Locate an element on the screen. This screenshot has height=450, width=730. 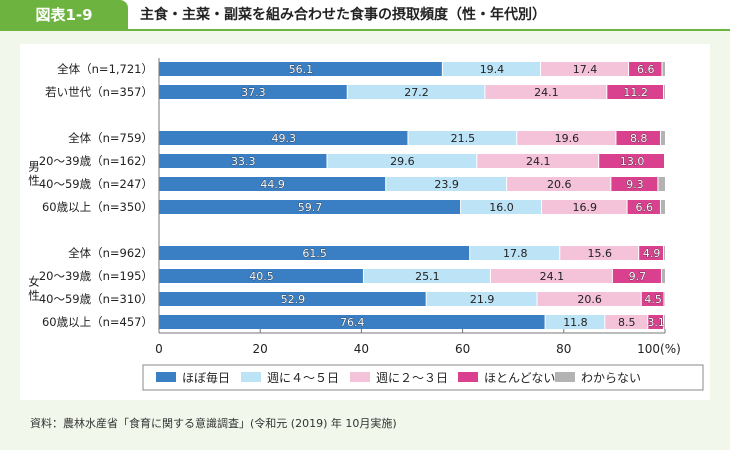
data-label: 4.5 is located at coordinates (653, 299).